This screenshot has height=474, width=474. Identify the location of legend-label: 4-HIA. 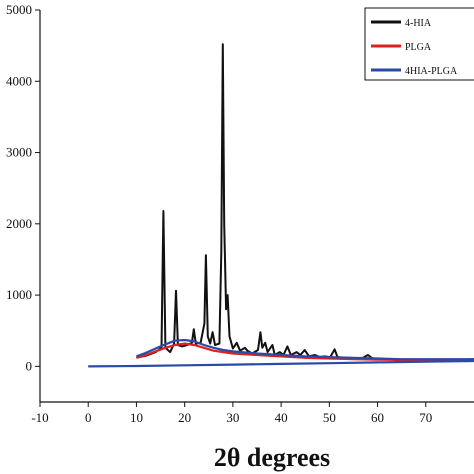
(418, 23).